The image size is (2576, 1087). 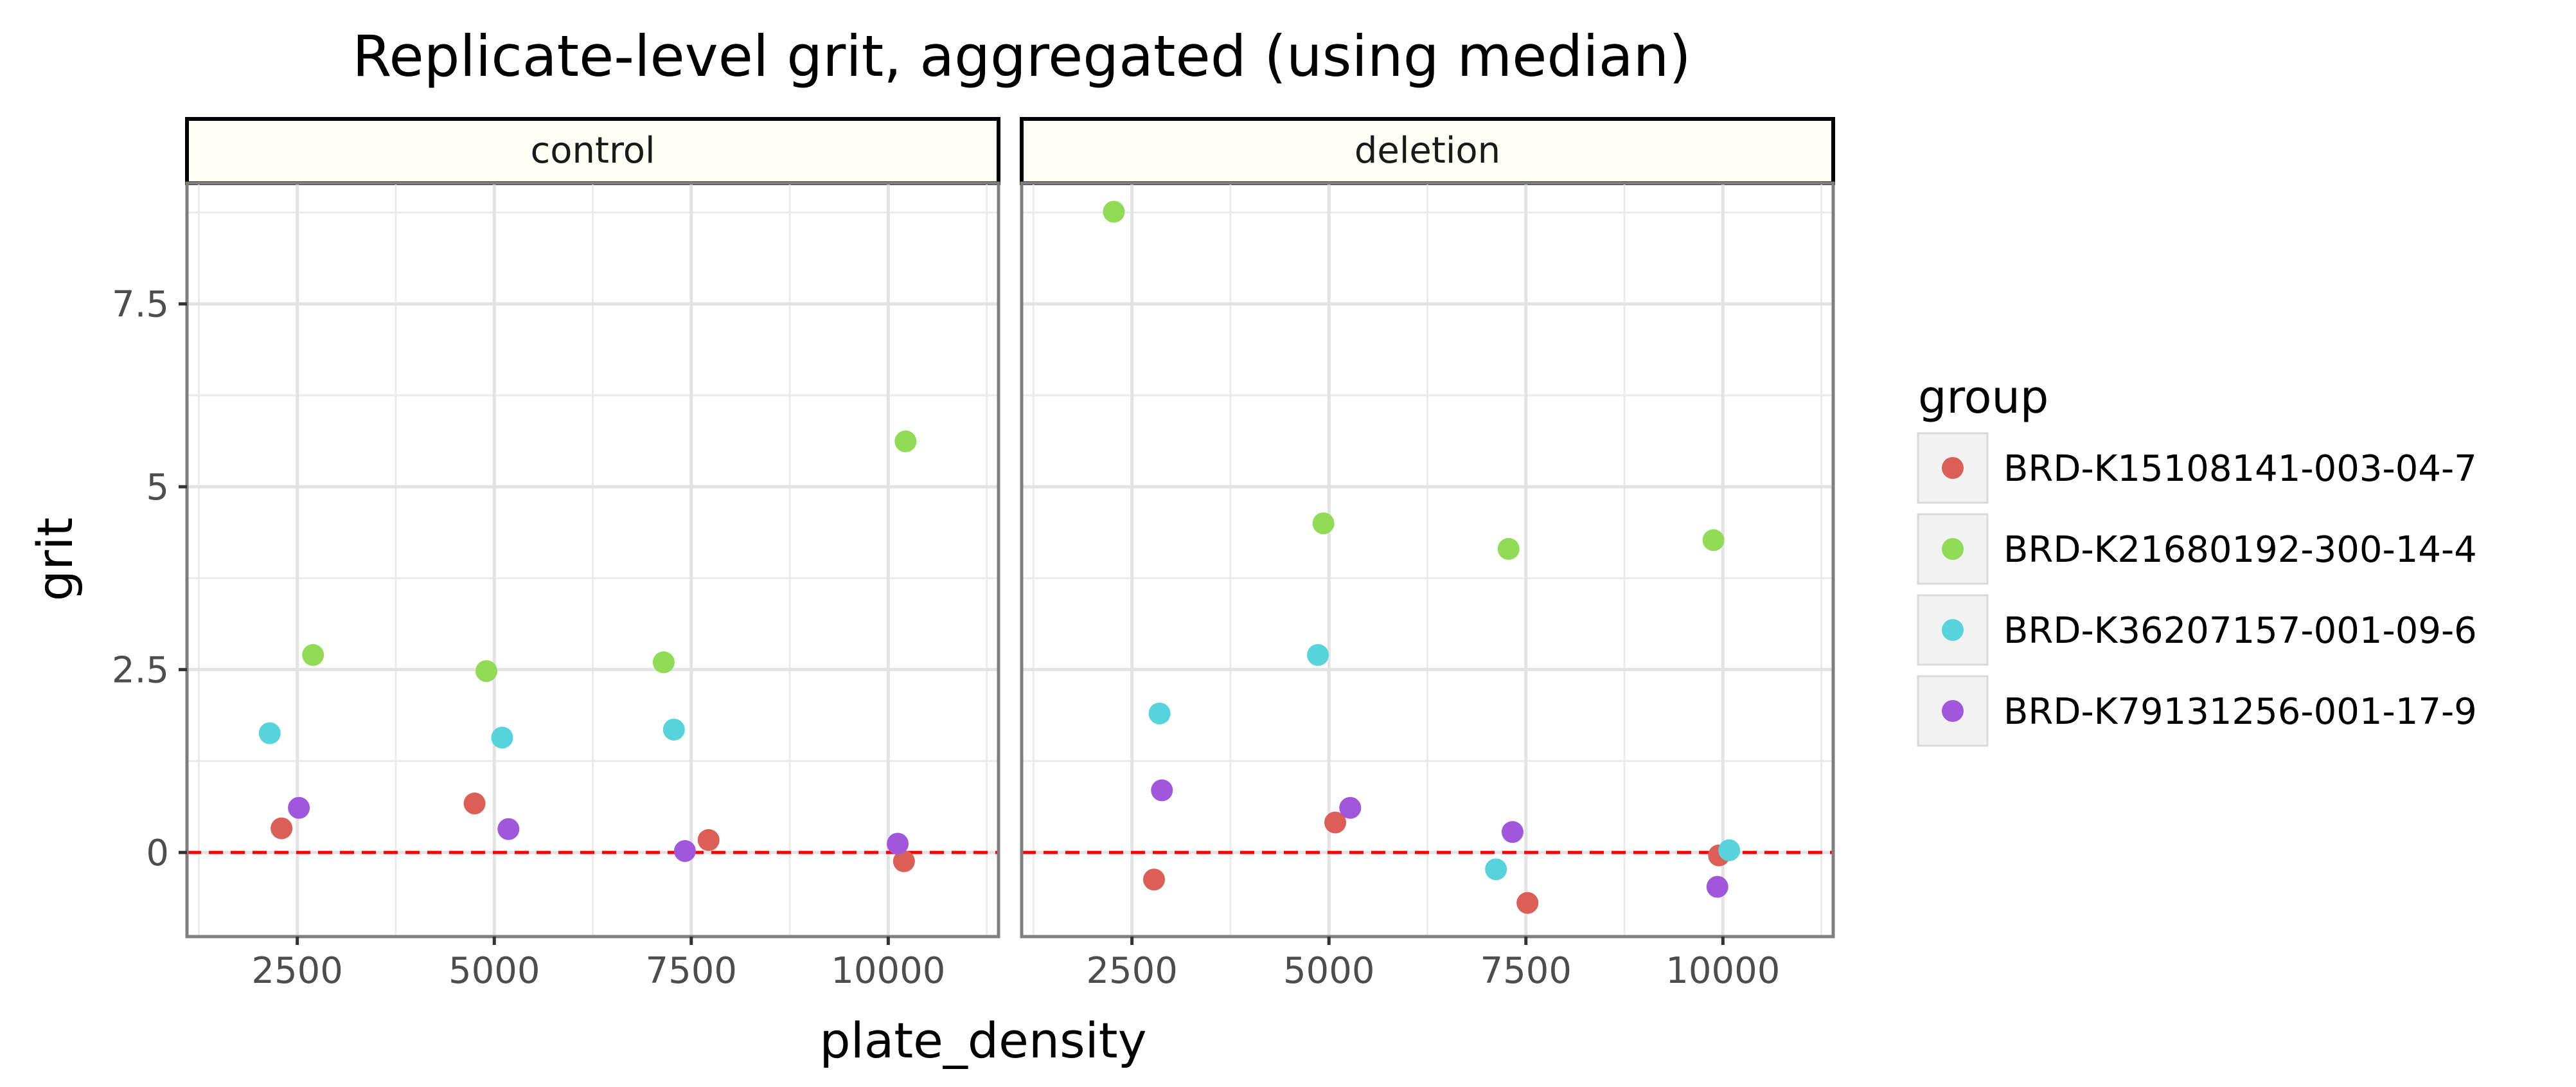 I want to click on legend-entry-label: BRD-K21680192-300-14-4, so click(x=2240, y=550).